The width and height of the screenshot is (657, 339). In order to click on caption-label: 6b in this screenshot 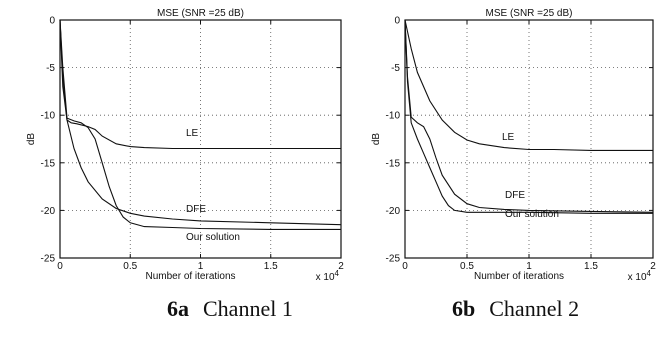, I will do `click(464, 308)`.